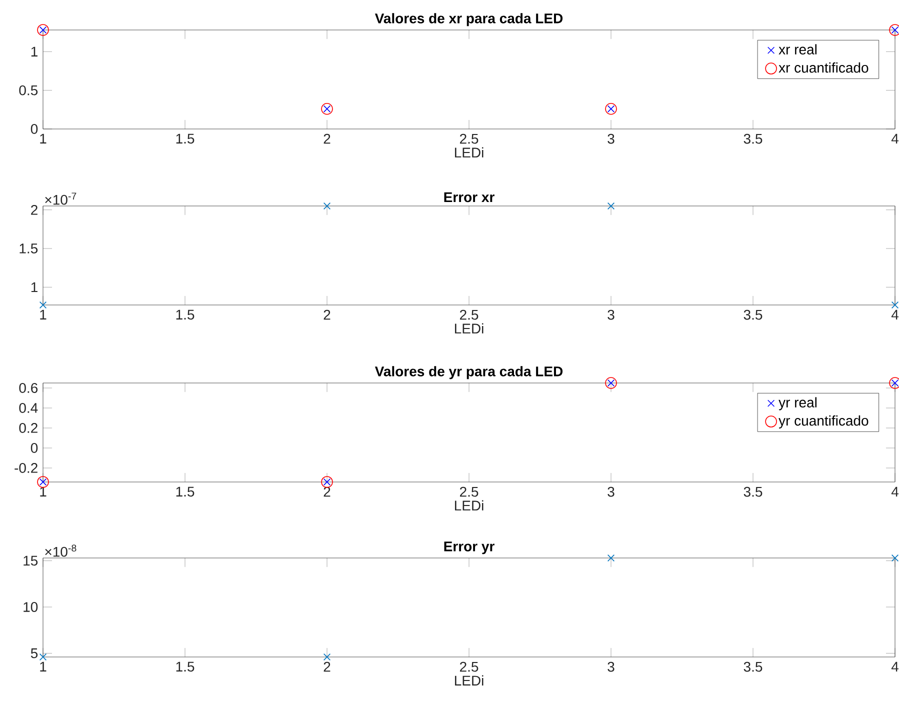  What do you see at coordinates (28, 388) in the screenshot?
I see `y-tick-label: 0.6` at bounding box center [28, 388].